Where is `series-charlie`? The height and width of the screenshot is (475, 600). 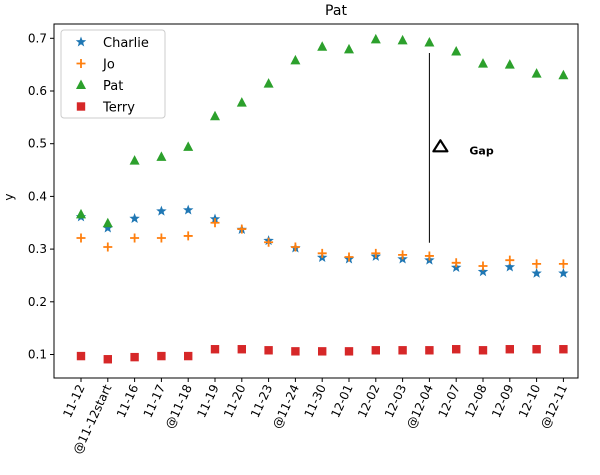
series-charlie is located at coordinates (322, 241).